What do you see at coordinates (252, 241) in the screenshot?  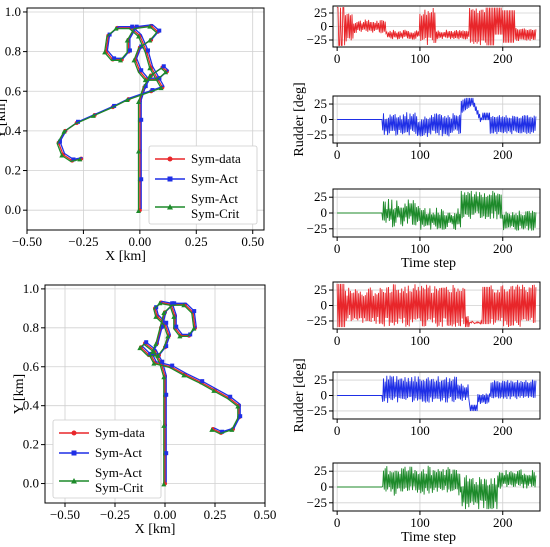 I see `x-tick-label: 0.50` at bounding box center [252, 241].